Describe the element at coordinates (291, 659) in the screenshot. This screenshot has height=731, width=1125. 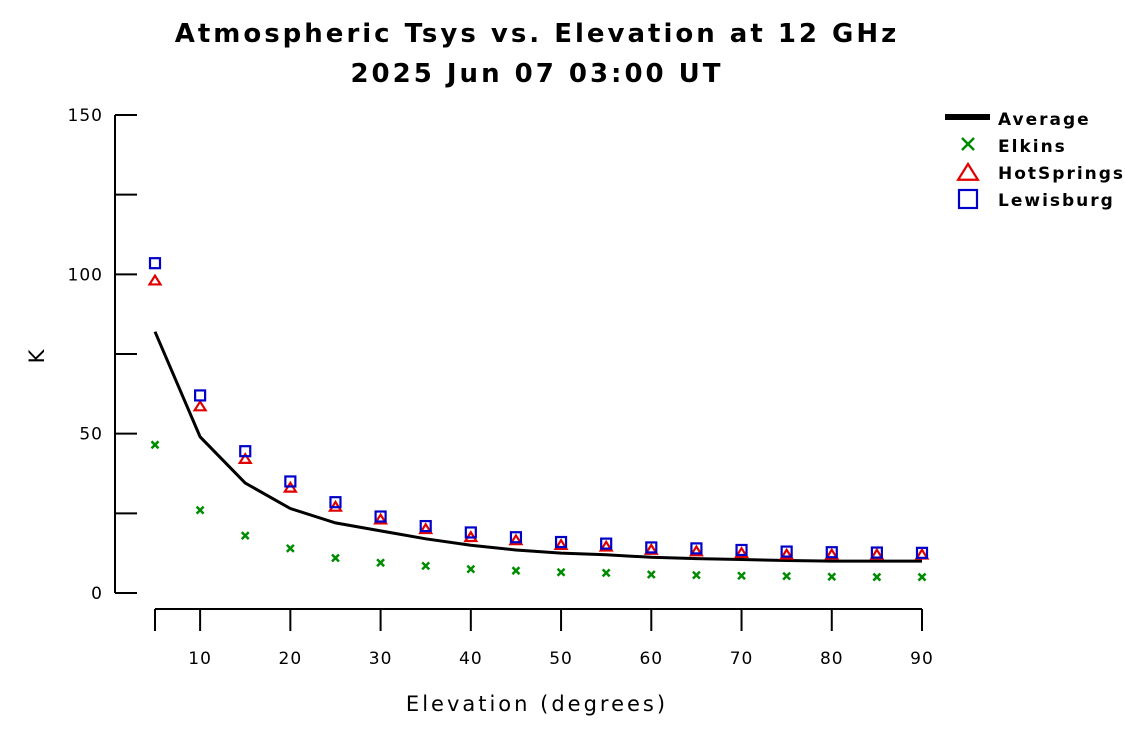
I see `x-tick-label: 20` at that location.